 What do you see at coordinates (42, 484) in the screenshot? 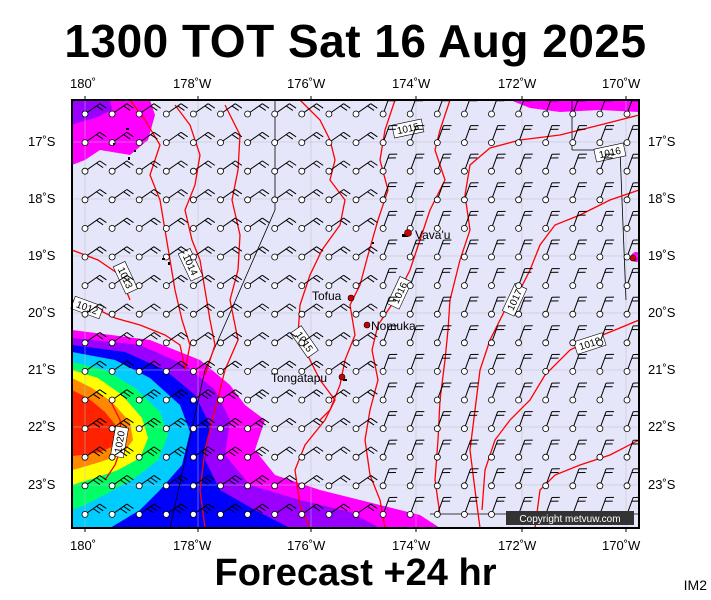
I see `lat-label-left: 23˚S` at bounding box center [42, 484].